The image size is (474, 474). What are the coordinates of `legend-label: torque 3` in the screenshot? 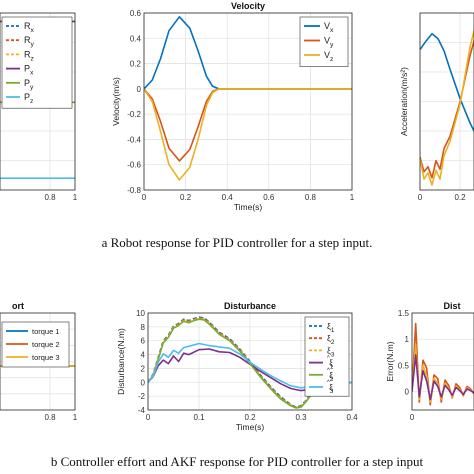 It's located at (46, 357).